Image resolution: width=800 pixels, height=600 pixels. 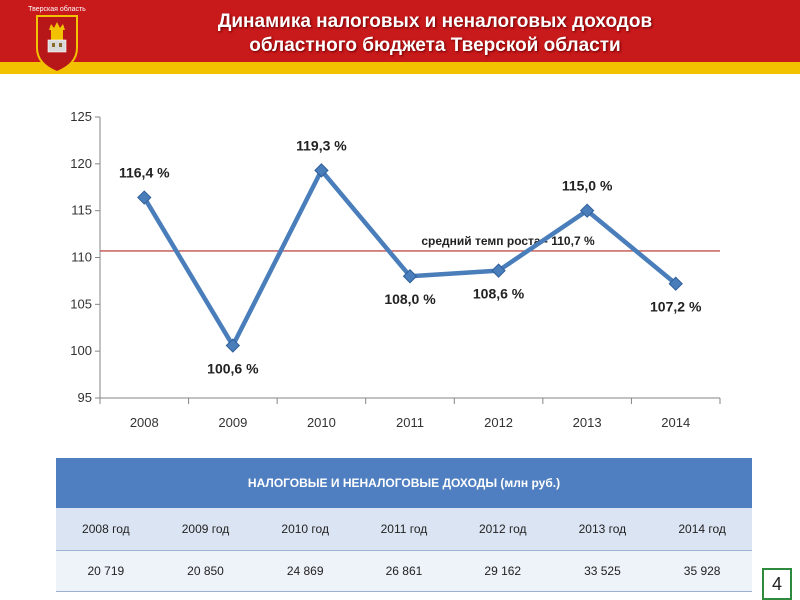 I want to click on y-tick-label: 100, so click(x=81, y=350).